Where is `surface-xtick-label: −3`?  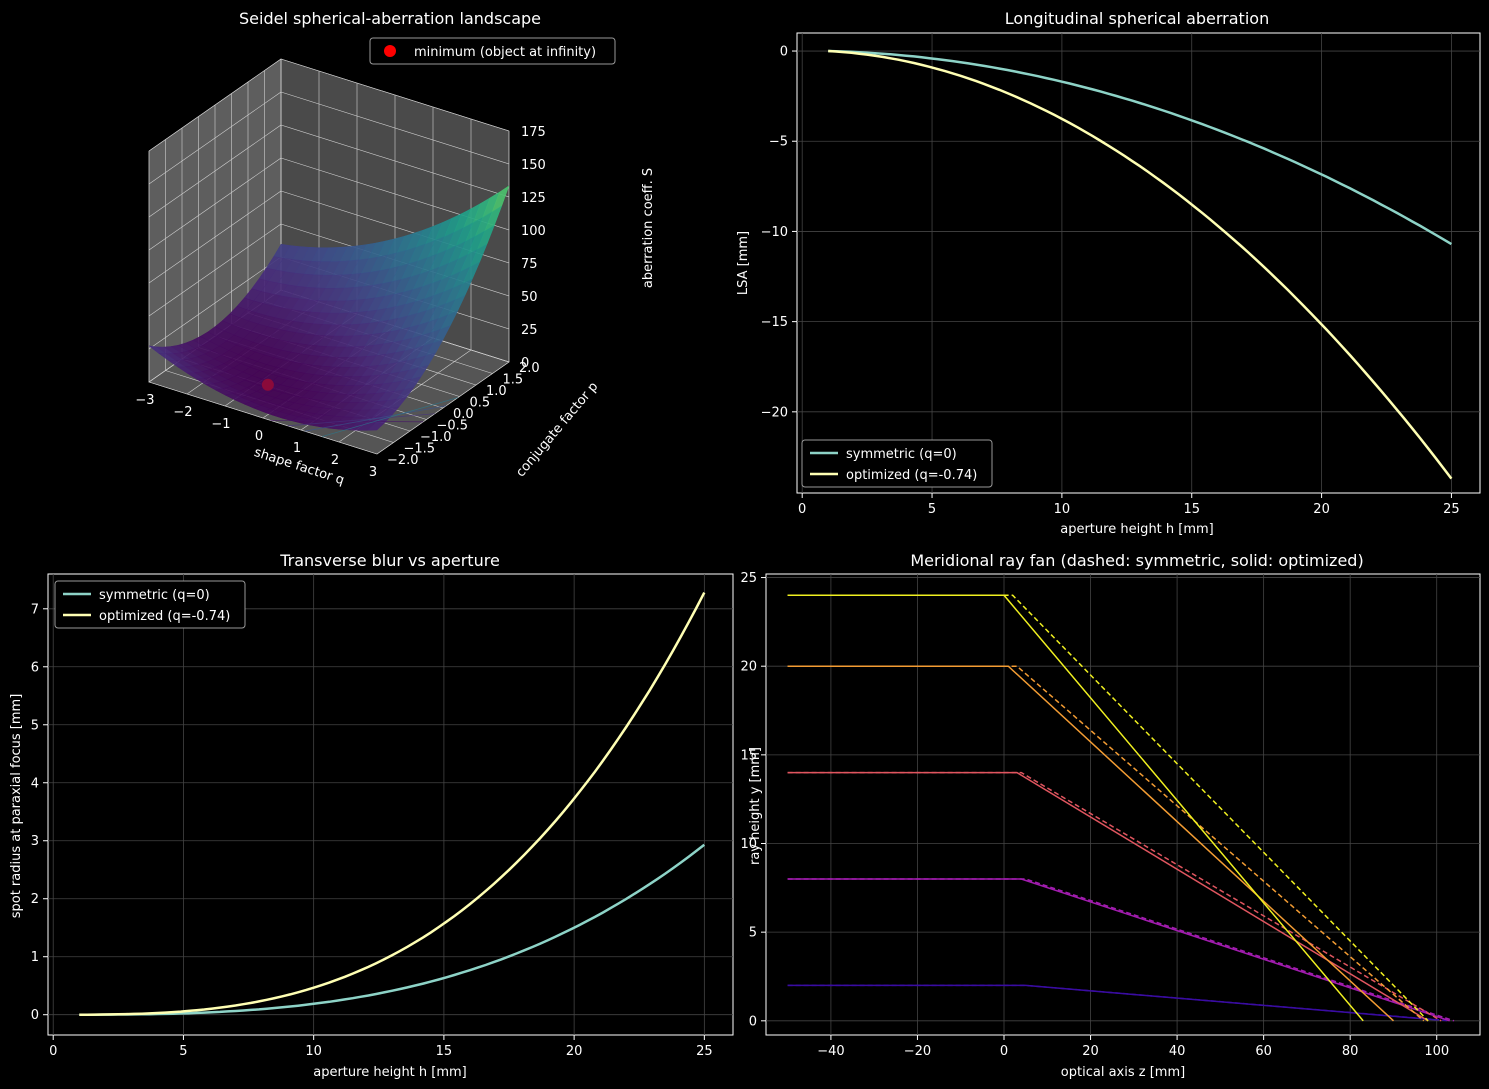
surface-xtick-label: −3 is located at coordinates (144, 400).